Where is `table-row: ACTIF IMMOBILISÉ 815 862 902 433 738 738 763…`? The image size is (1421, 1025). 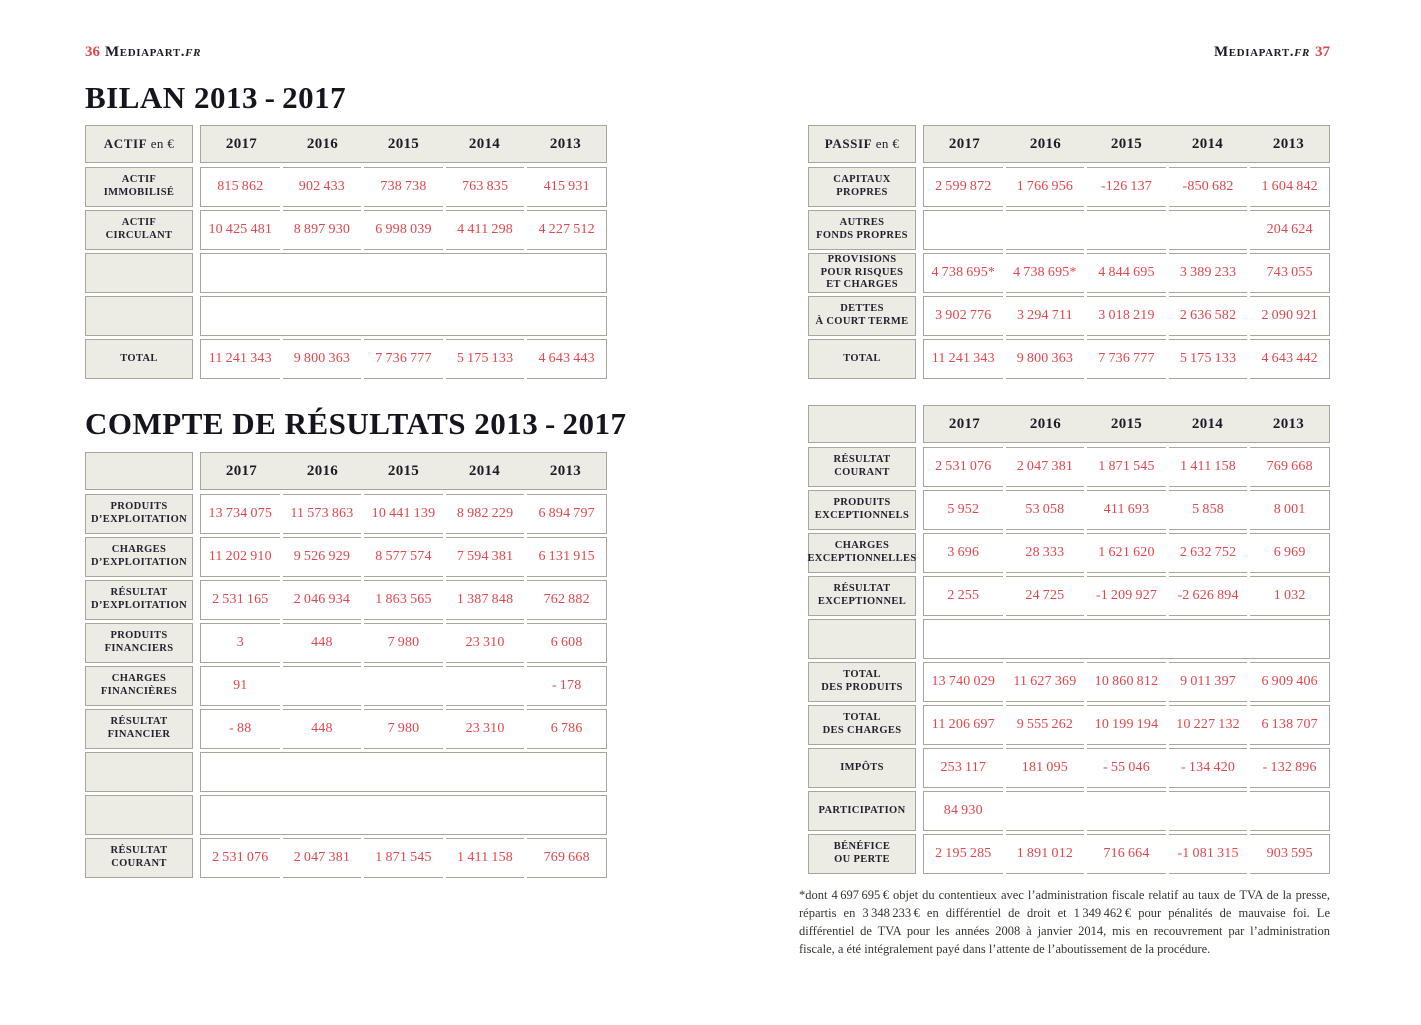
table-row: ACTIF IMMOBILISÉ 815 862 902 433 738 738 763… is located at coordinates (346, 187).